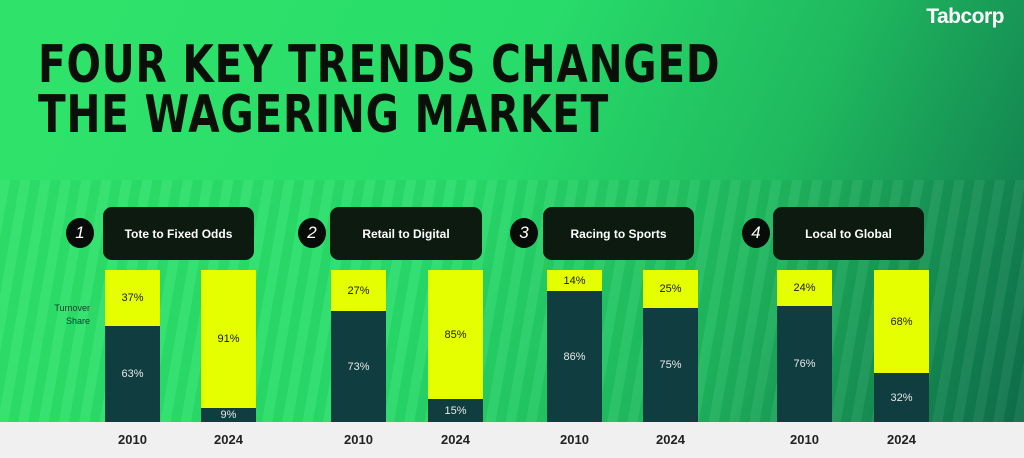 This screenshot has height=458, width=1024. What do you see at coordinates (72, 314) in the screenshot?
I see `y-axis-label: Turnover Share` at bounding box center [72, 314].